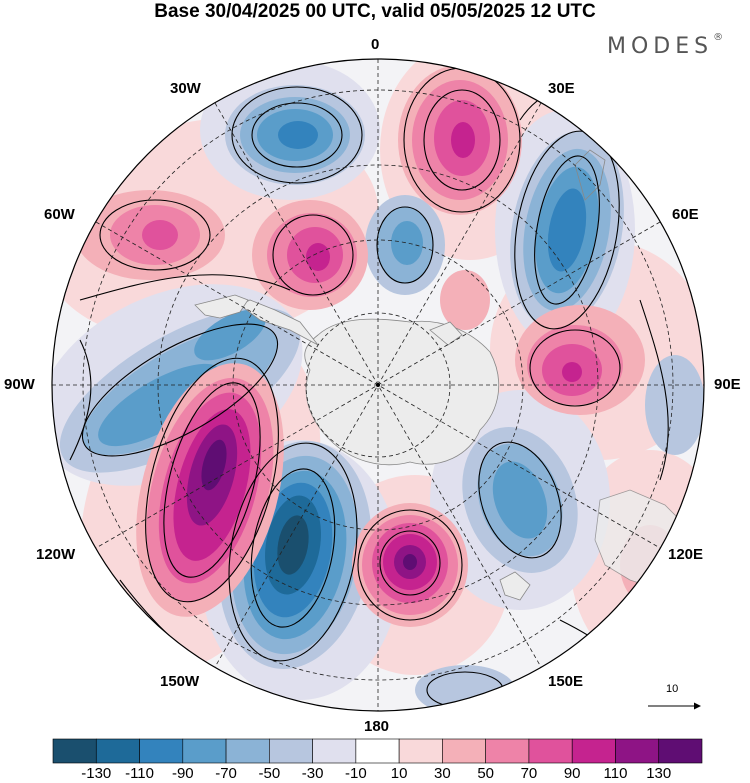  I want to click on colorbar-tick-label: 30, so click(442, 773).